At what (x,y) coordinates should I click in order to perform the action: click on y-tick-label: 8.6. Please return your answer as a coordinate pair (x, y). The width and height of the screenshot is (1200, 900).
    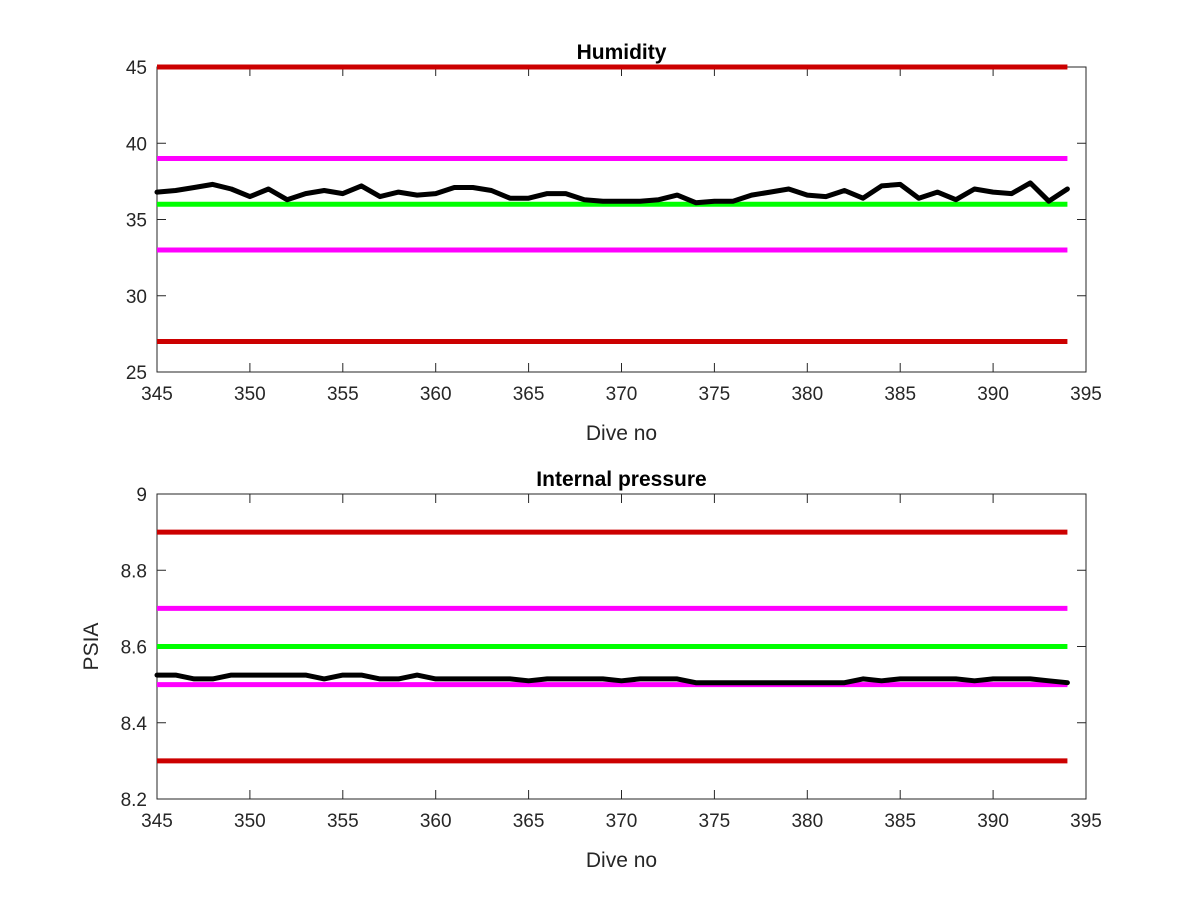
    Looking at the image, I should click on (134, 648).